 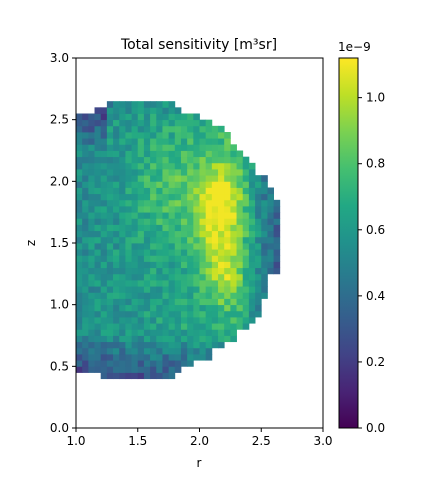 What do you see at coordinates (199, 438) in the screenshot?
I see `x-axis: 1.0 1.5 2.0 2.5 3.0` at bounding box center [199, 438].